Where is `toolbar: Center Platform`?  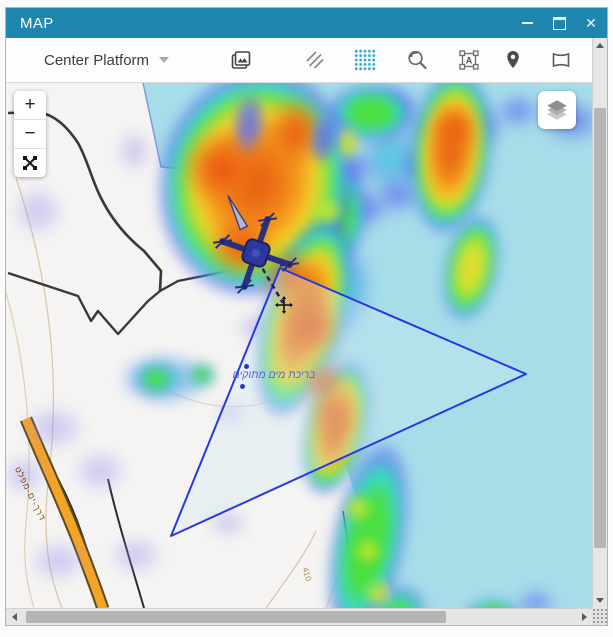
toolbar: Center Platform is located at coordinates (299, 60).